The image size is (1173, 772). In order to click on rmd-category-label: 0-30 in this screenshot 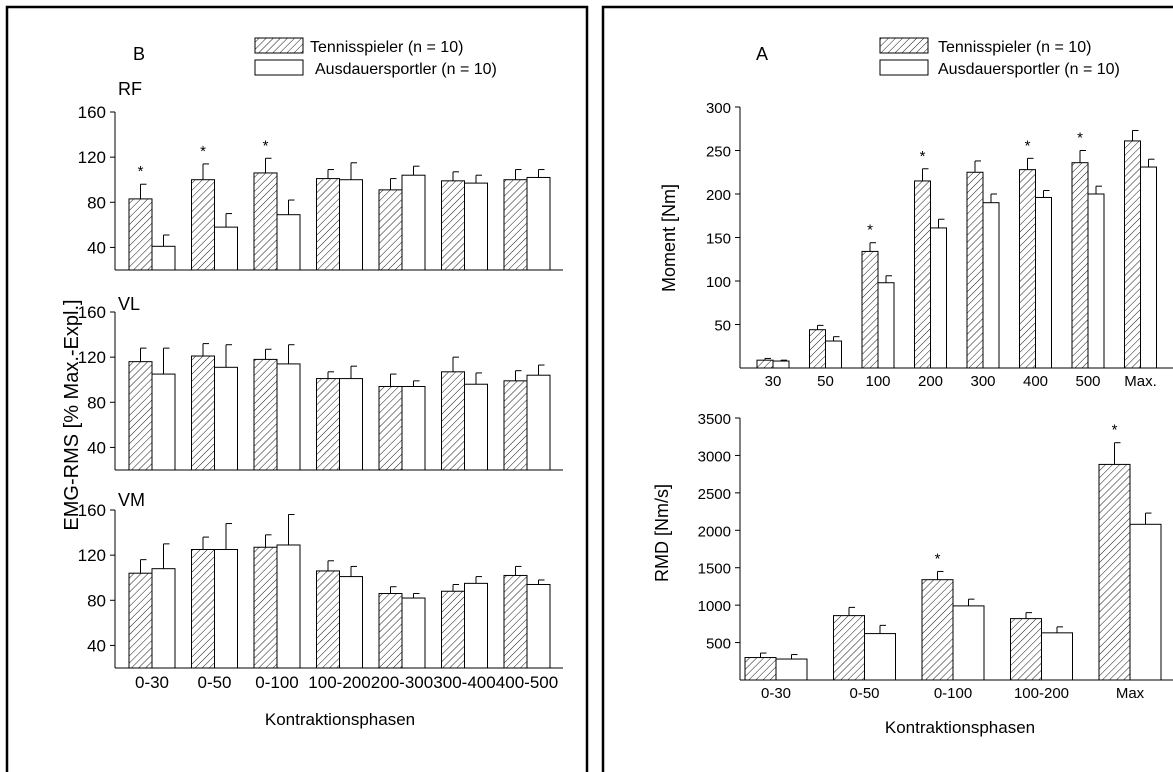, I will do `click(776, 693)`.